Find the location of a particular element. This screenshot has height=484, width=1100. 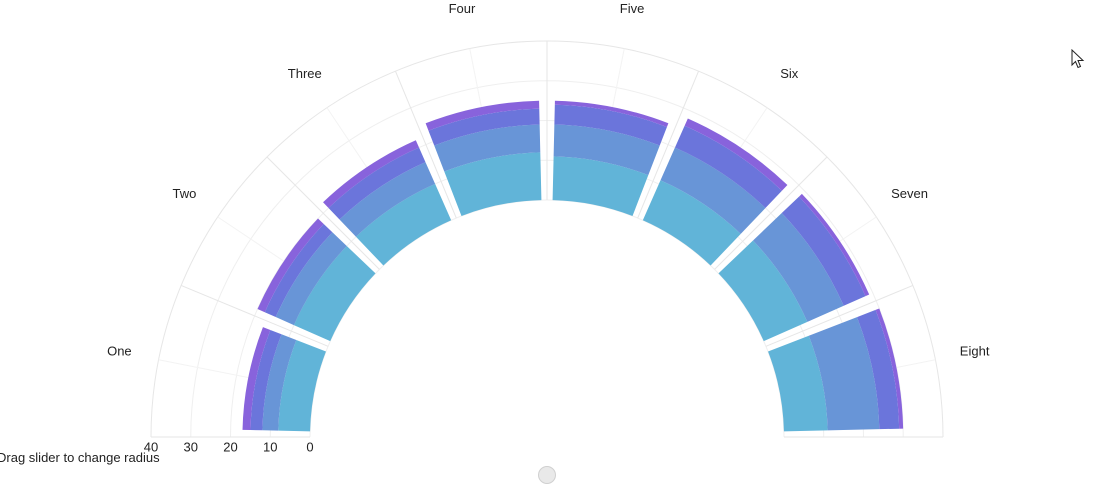

radius-slider-handle is located at coordinates (547, 475).